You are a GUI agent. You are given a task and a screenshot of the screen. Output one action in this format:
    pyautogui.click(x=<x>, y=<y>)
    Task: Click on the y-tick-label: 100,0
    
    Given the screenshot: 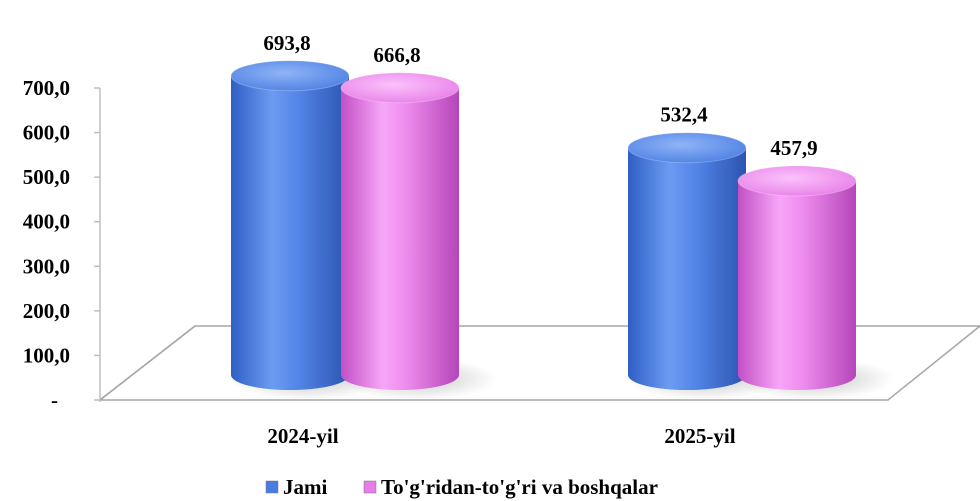 What is the action you would take?
    pyautogui.click(x=46, y=355)
    